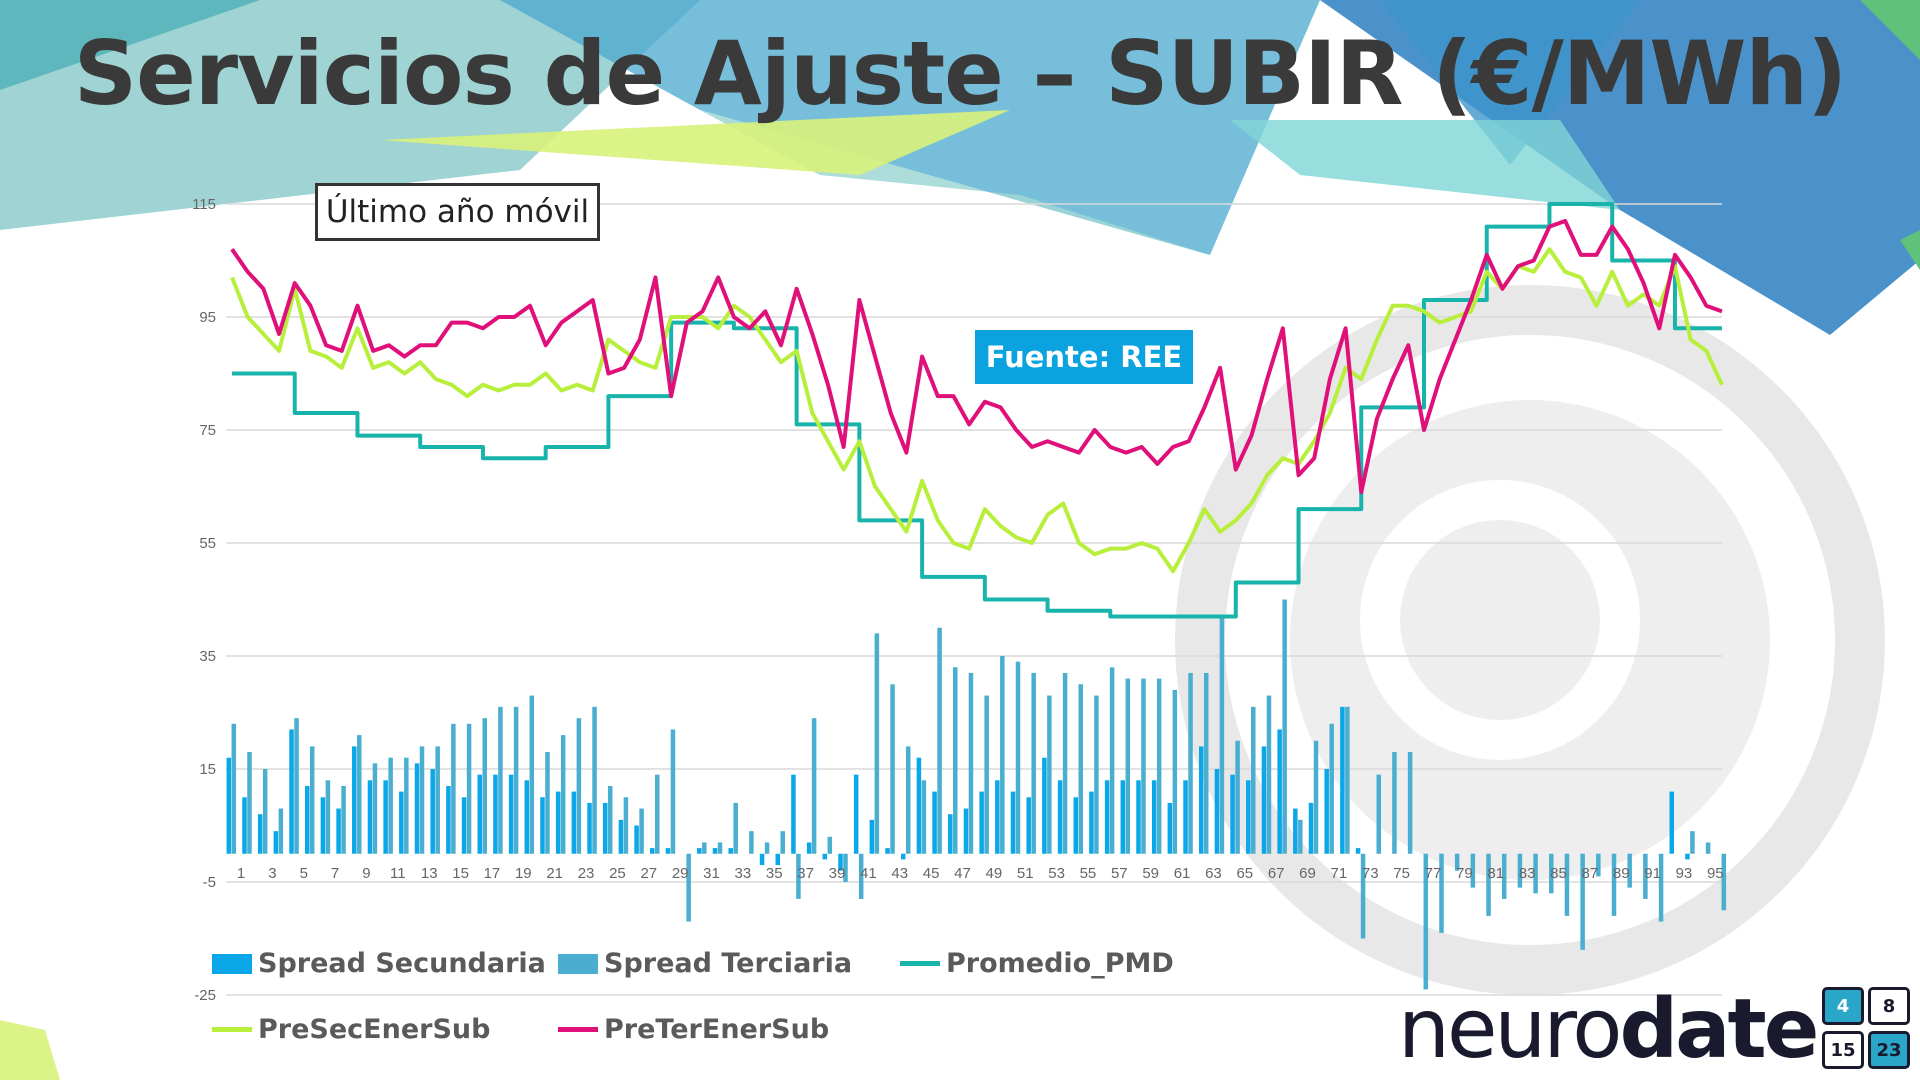 This screenshot has height=1080, width=1920. What do you see at coordinates (1056, 873) in the screenshot?
I see `x-tick-label: 53` at bounding box center [1056, 873].